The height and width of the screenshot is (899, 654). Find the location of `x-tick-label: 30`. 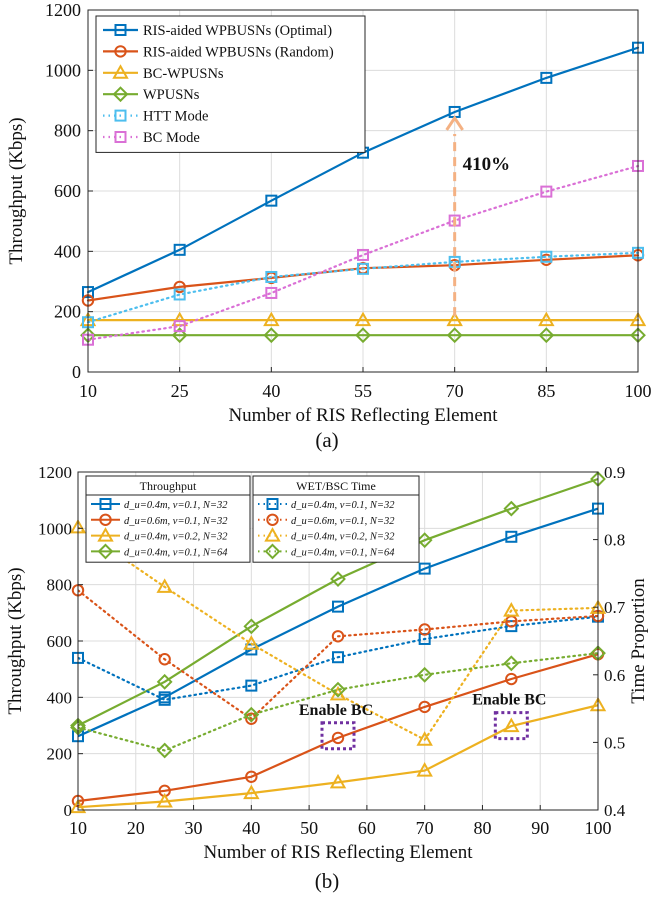

x-tick-label: 30 is located at coordinates (194, 828).